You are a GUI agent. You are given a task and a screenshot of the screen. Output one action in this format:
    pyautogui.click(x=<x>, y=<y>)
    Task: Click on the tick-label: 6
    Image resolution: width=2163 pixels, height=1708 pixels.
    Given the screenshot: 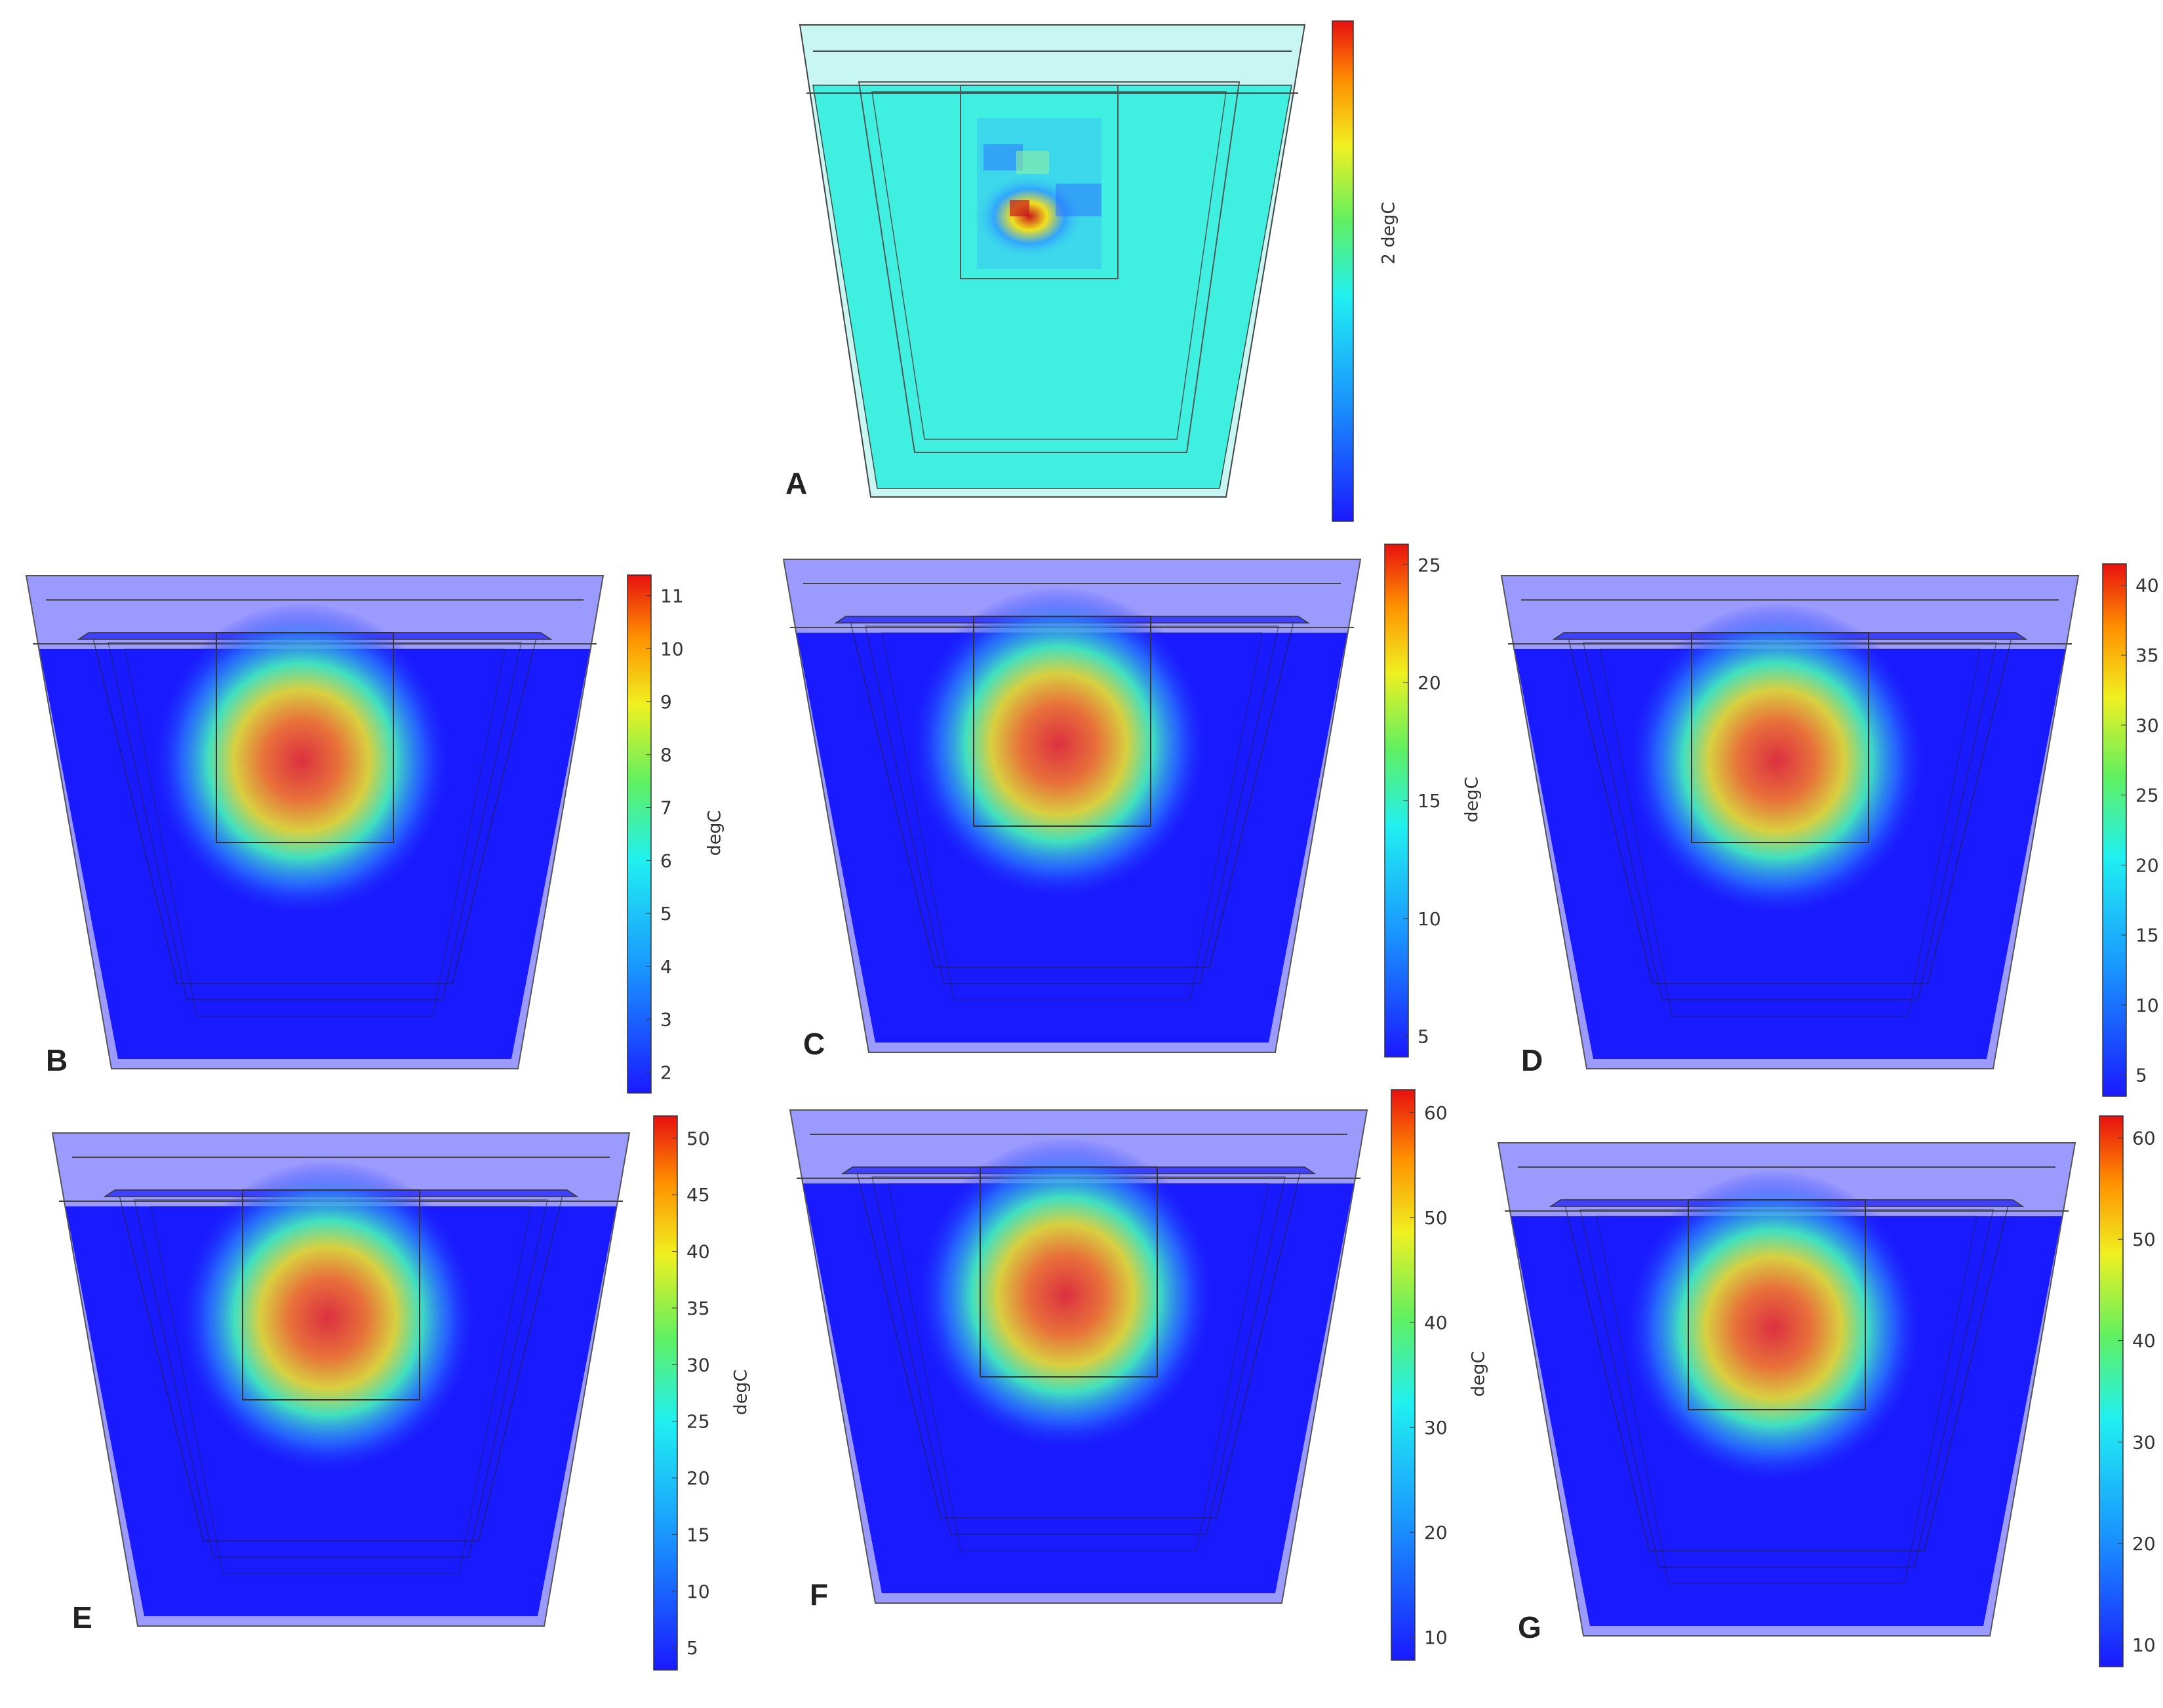 What is the action you would take?
    pyautogui.click(x=666, y=860)
    